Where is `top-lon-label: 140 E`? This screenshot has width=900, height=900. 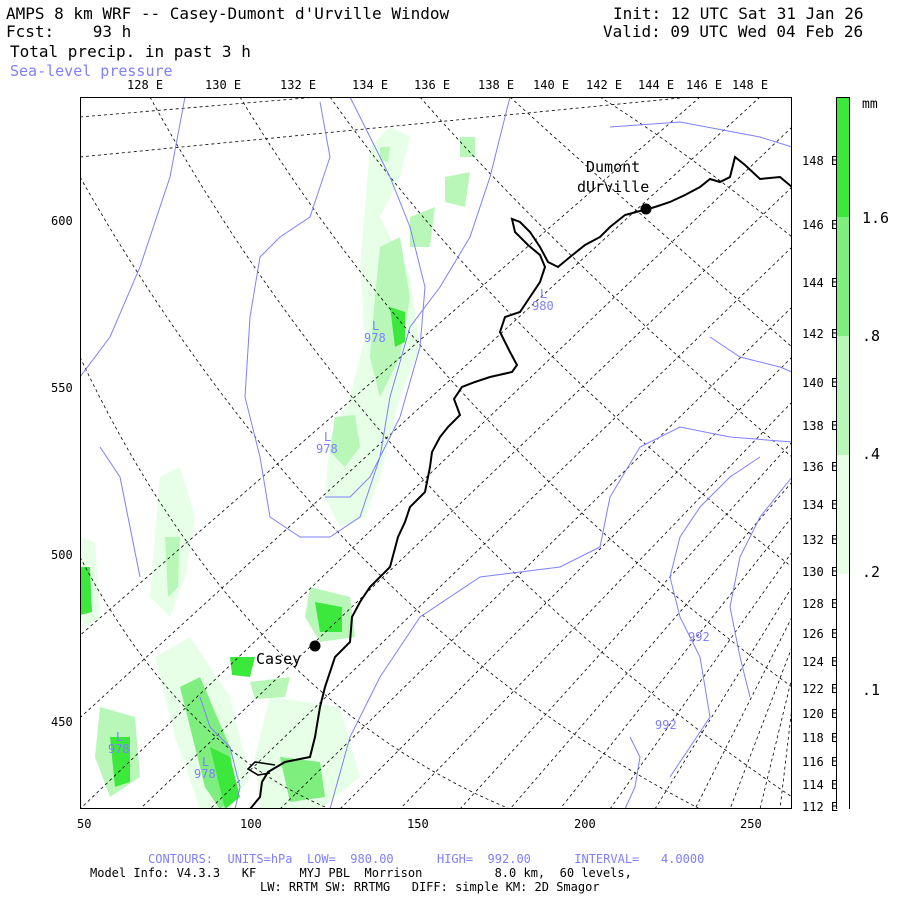 top-lon-label: 140 E is located at coordinates (551, 85).